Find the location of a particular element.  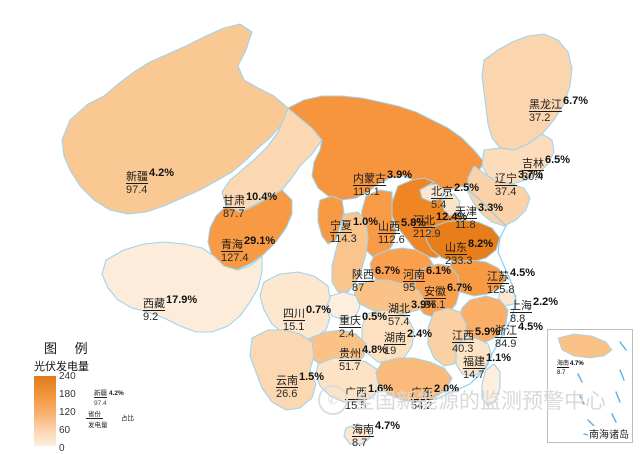

coastline is located at coordinates (475, 294).